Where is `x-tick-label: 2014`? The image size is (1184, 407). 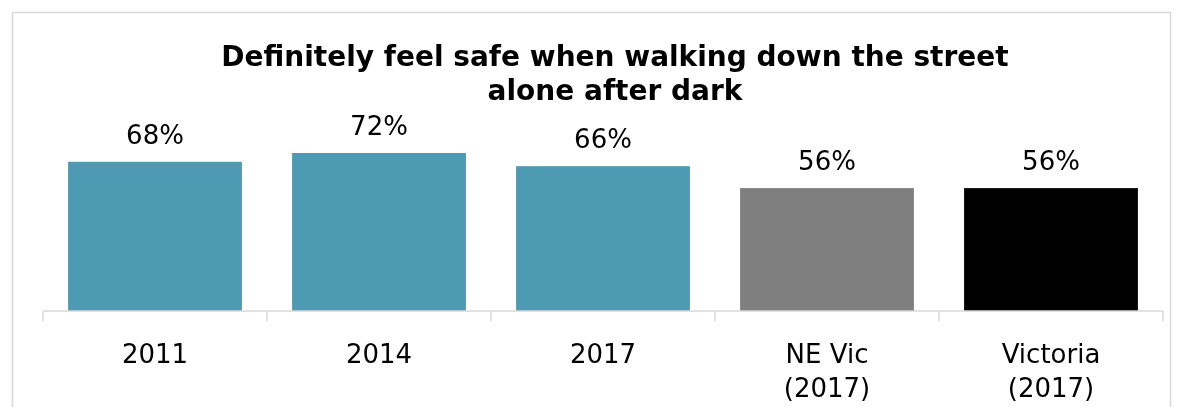
x-tick-label: 2014 is located at coordinates (379, 354).